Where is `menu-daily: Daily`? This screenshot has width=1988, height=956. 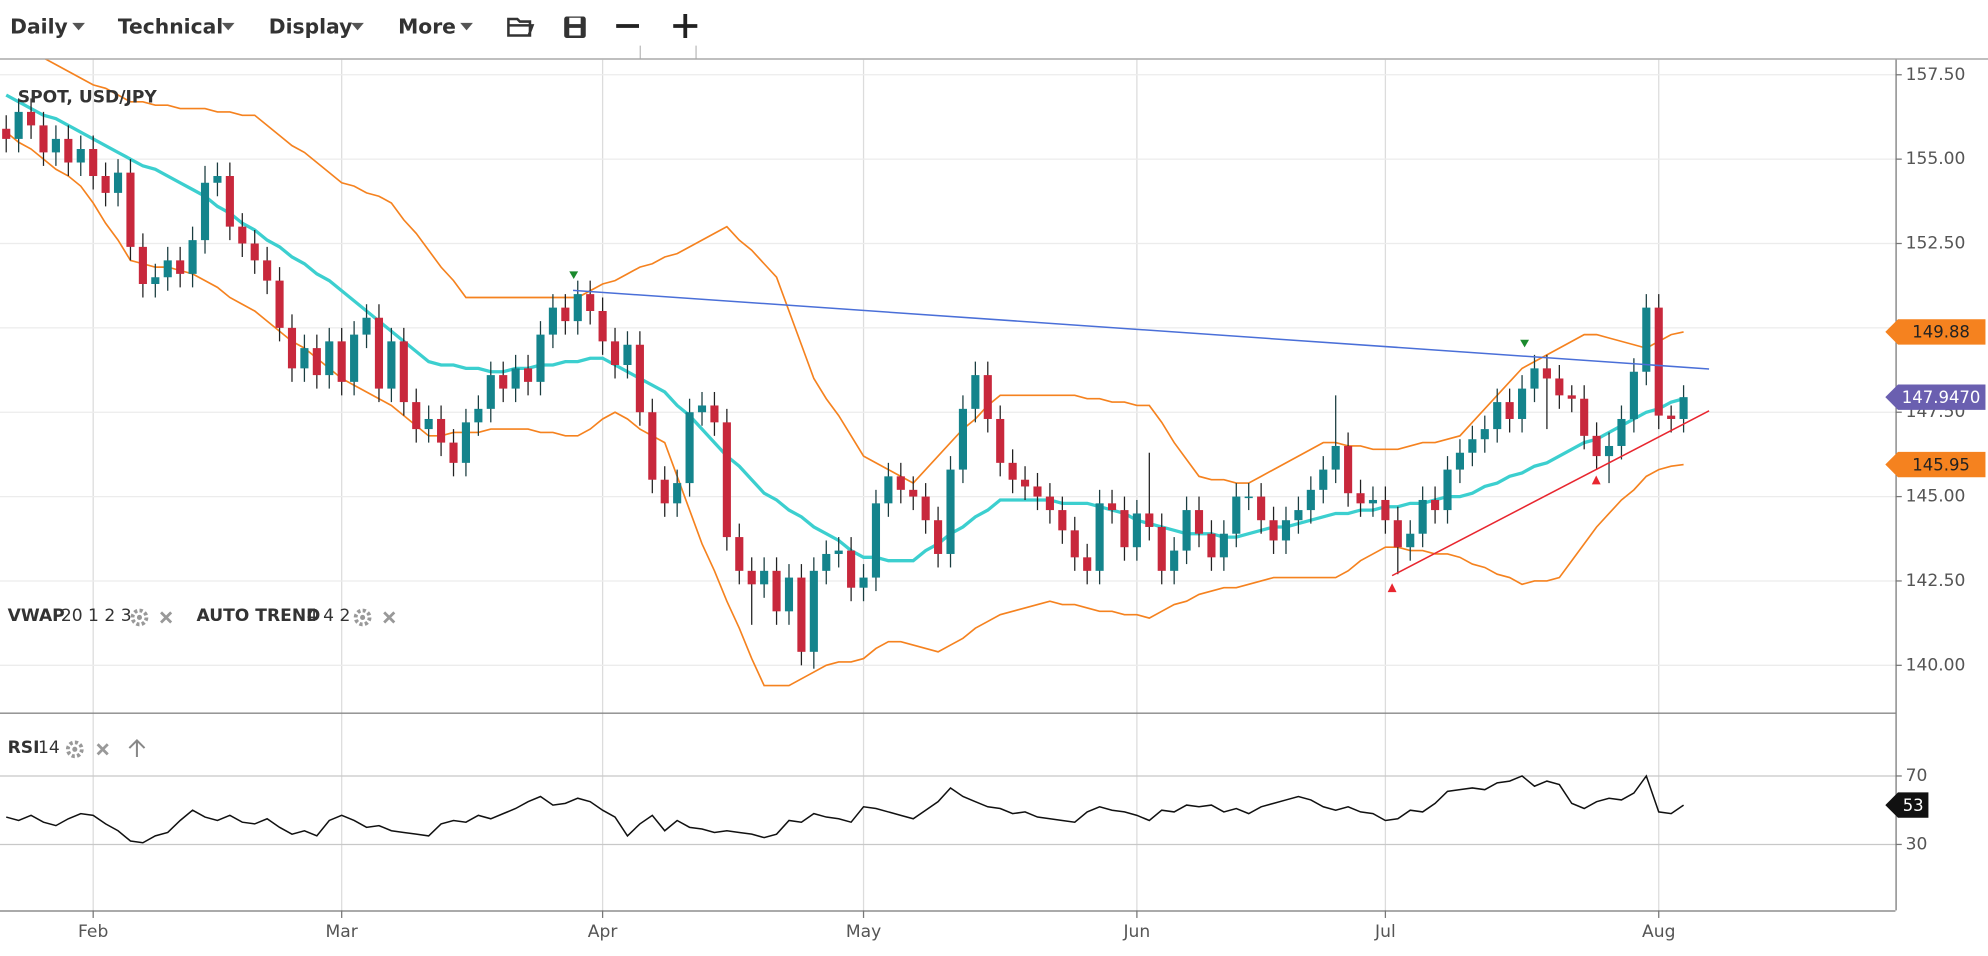
menu-daily: Daily is located at coordinates (39, 26).